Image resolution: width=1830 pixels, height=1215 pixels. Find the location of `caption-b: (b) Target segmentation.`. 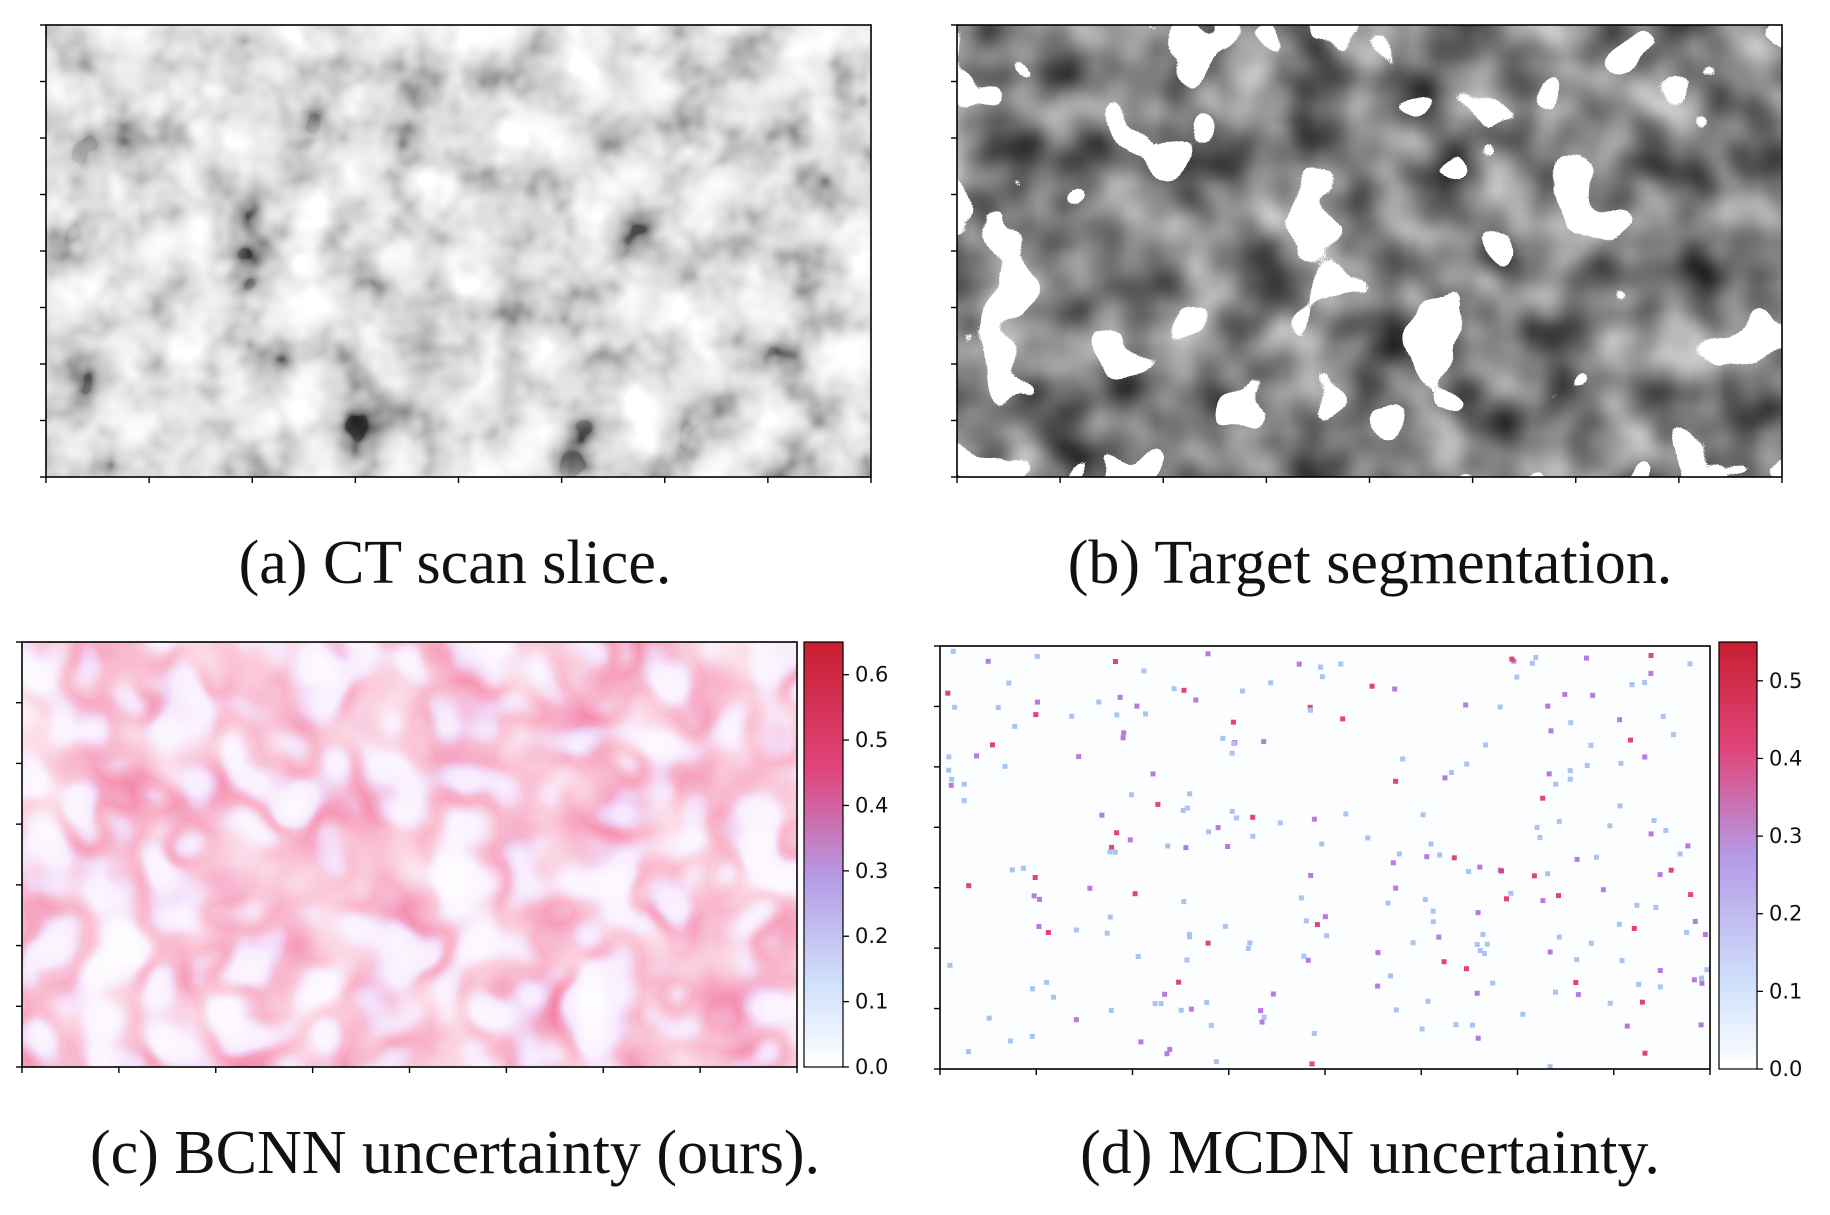

caption-b: (b) Target segmentation. is located at coordinates (1370, 563).